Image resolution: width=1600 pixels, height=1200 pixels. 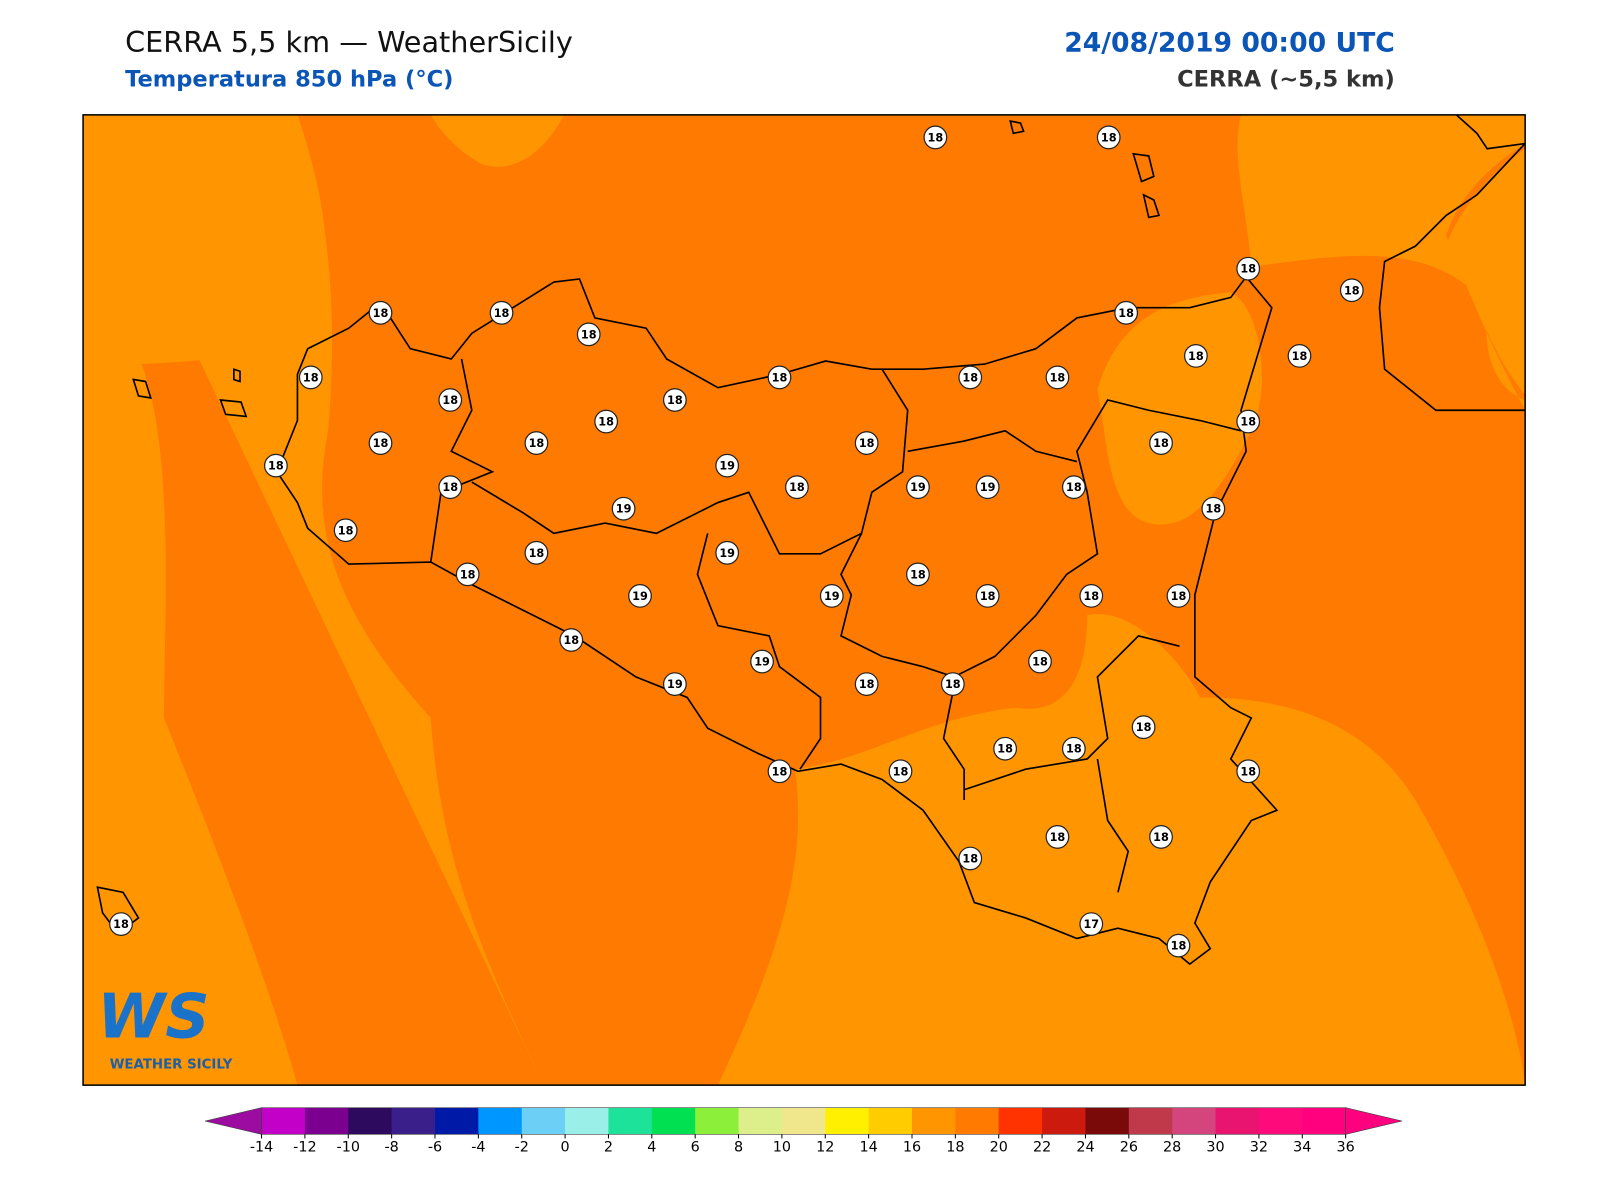 What do you see at coordinates (289, 80) in the screenshot?
I see `subtitle: Temperatura 850 hPa (°C)` at bounding box center [289, 80].